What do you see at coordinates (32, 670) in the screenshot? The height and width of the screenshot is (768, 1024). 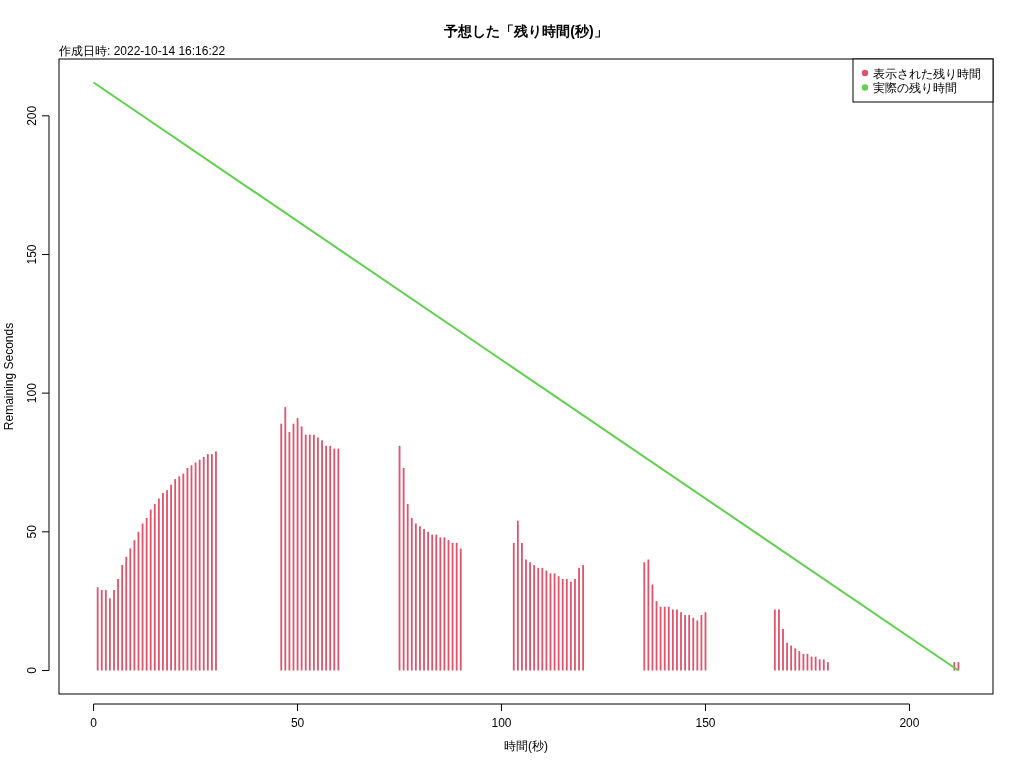 I see `y-tick-label: 0` at bounding box center [32, 670].